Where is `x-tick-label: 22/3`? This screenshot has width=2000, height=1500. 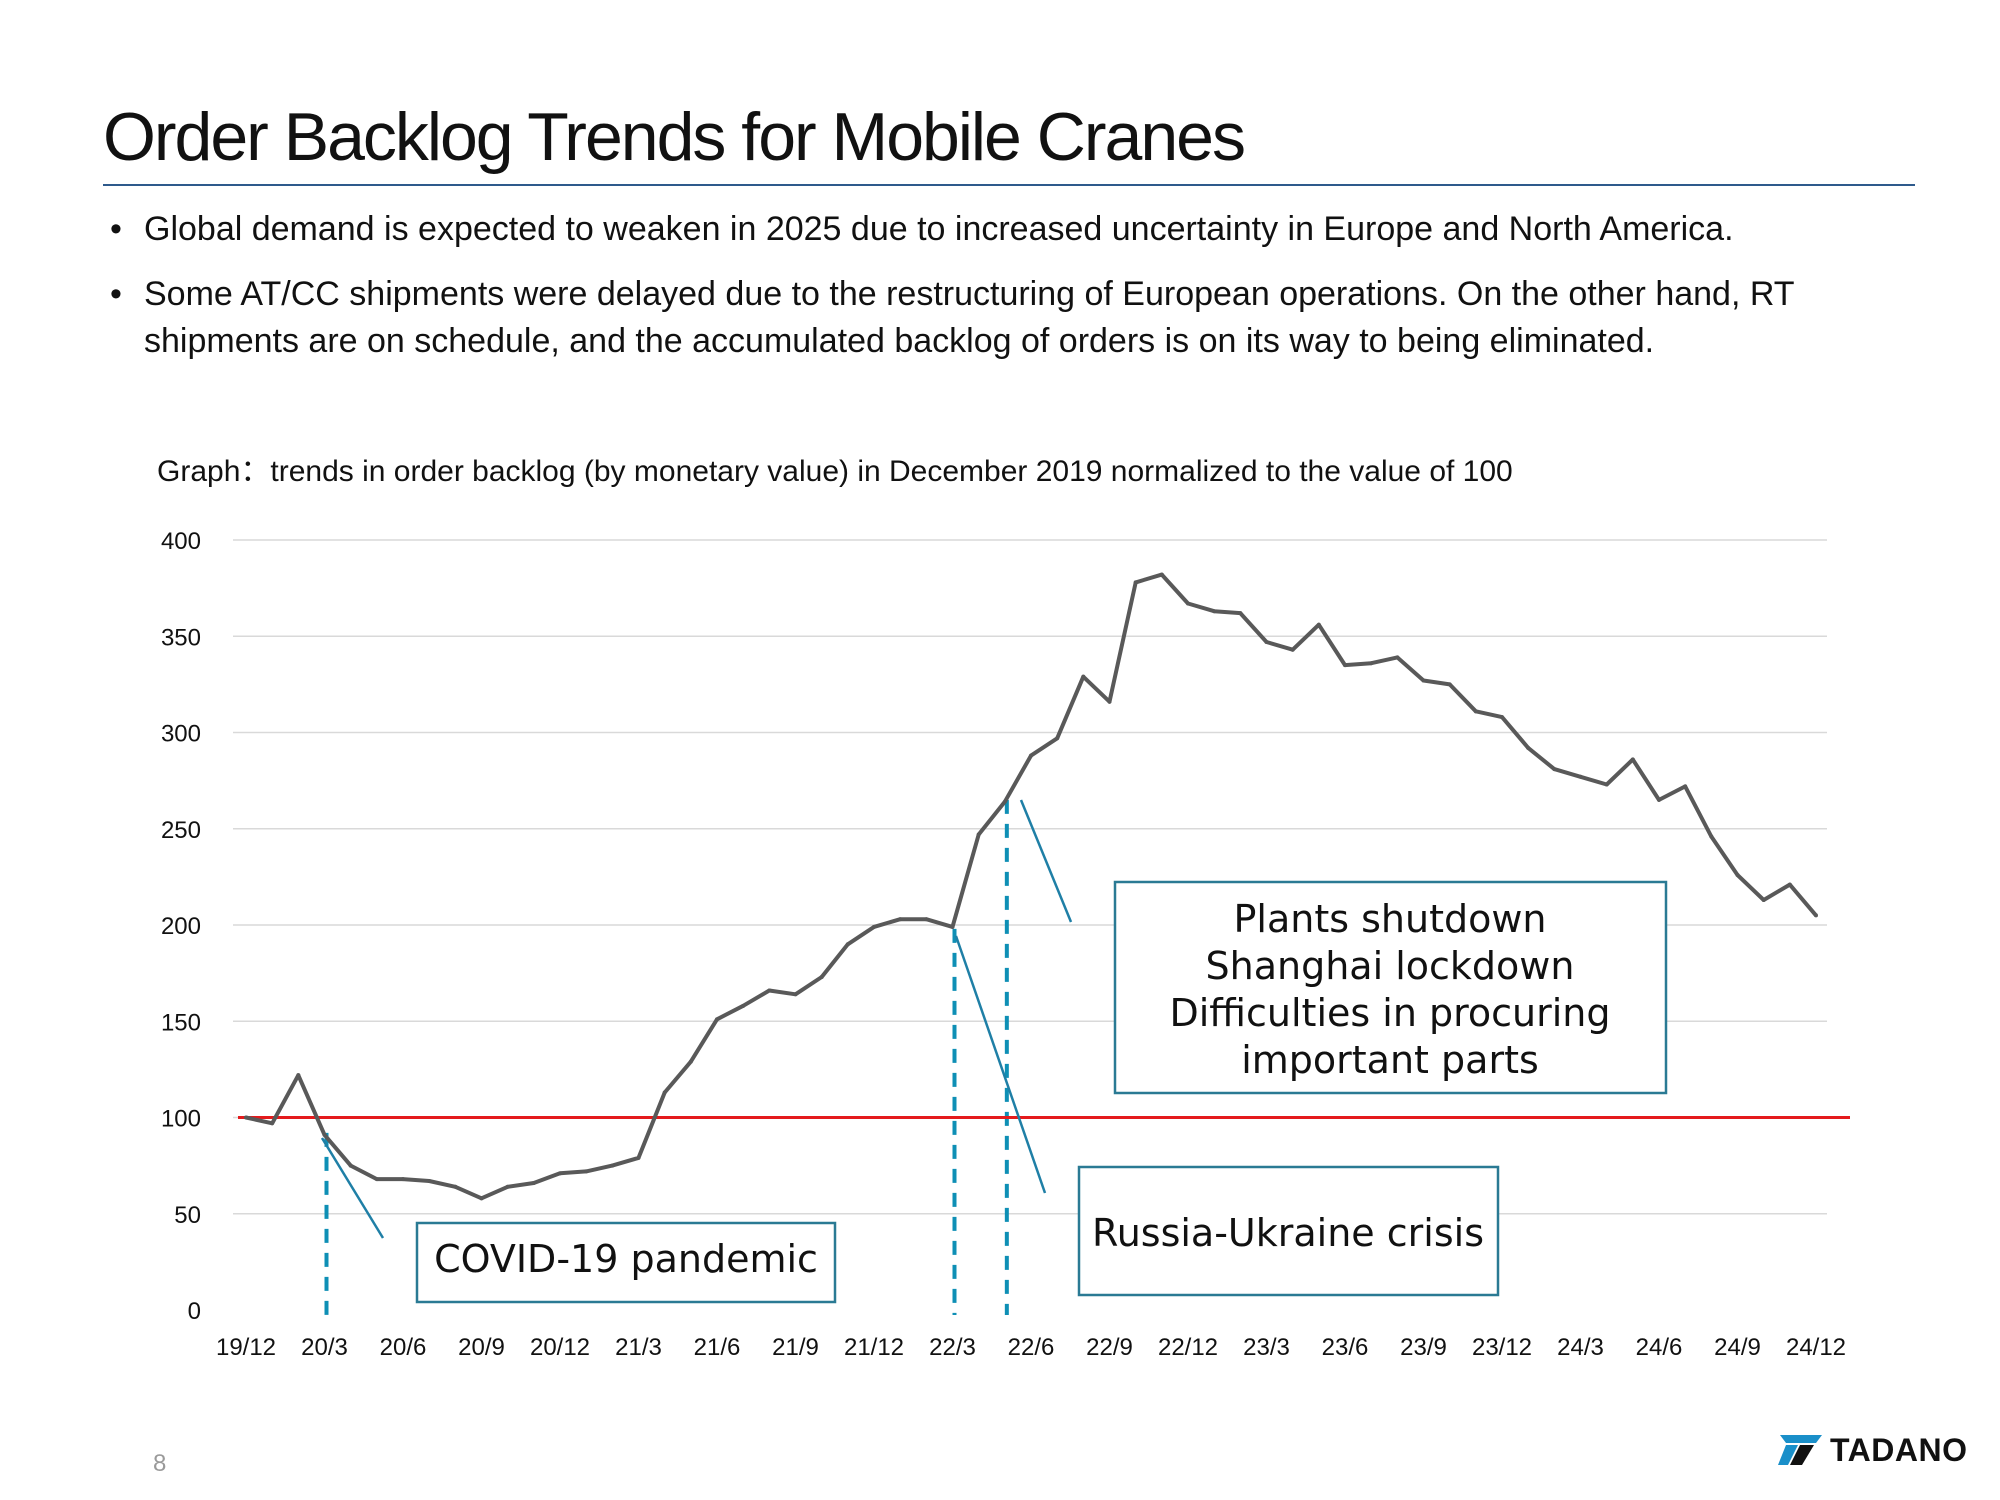
x-tick-label: 22/3 is located at coordinates (952, 1347).